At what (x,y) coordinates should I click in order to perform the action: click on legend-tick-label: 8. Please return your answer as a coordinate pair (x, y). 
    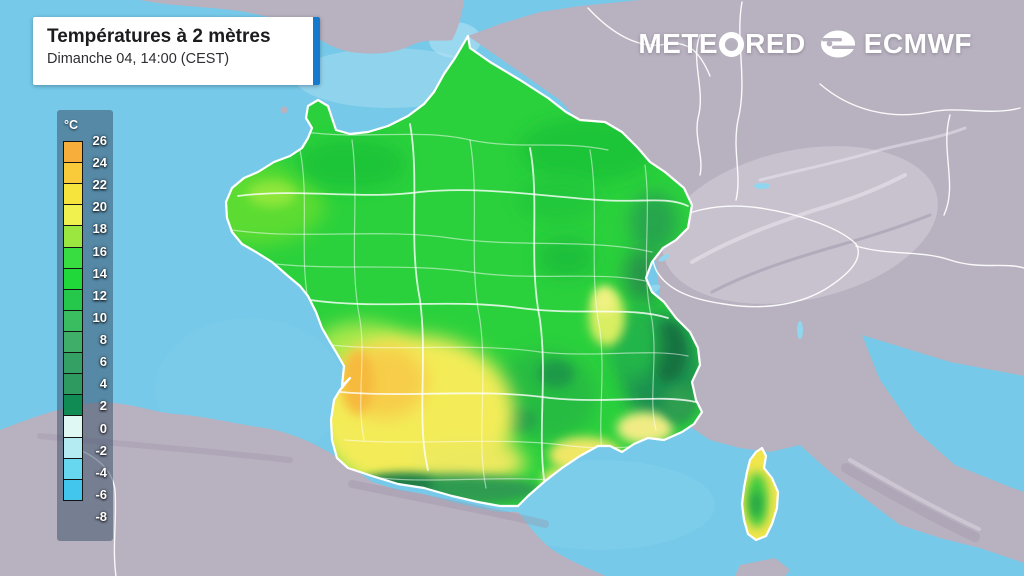
    Looking at the image, I should click on (103, 340).